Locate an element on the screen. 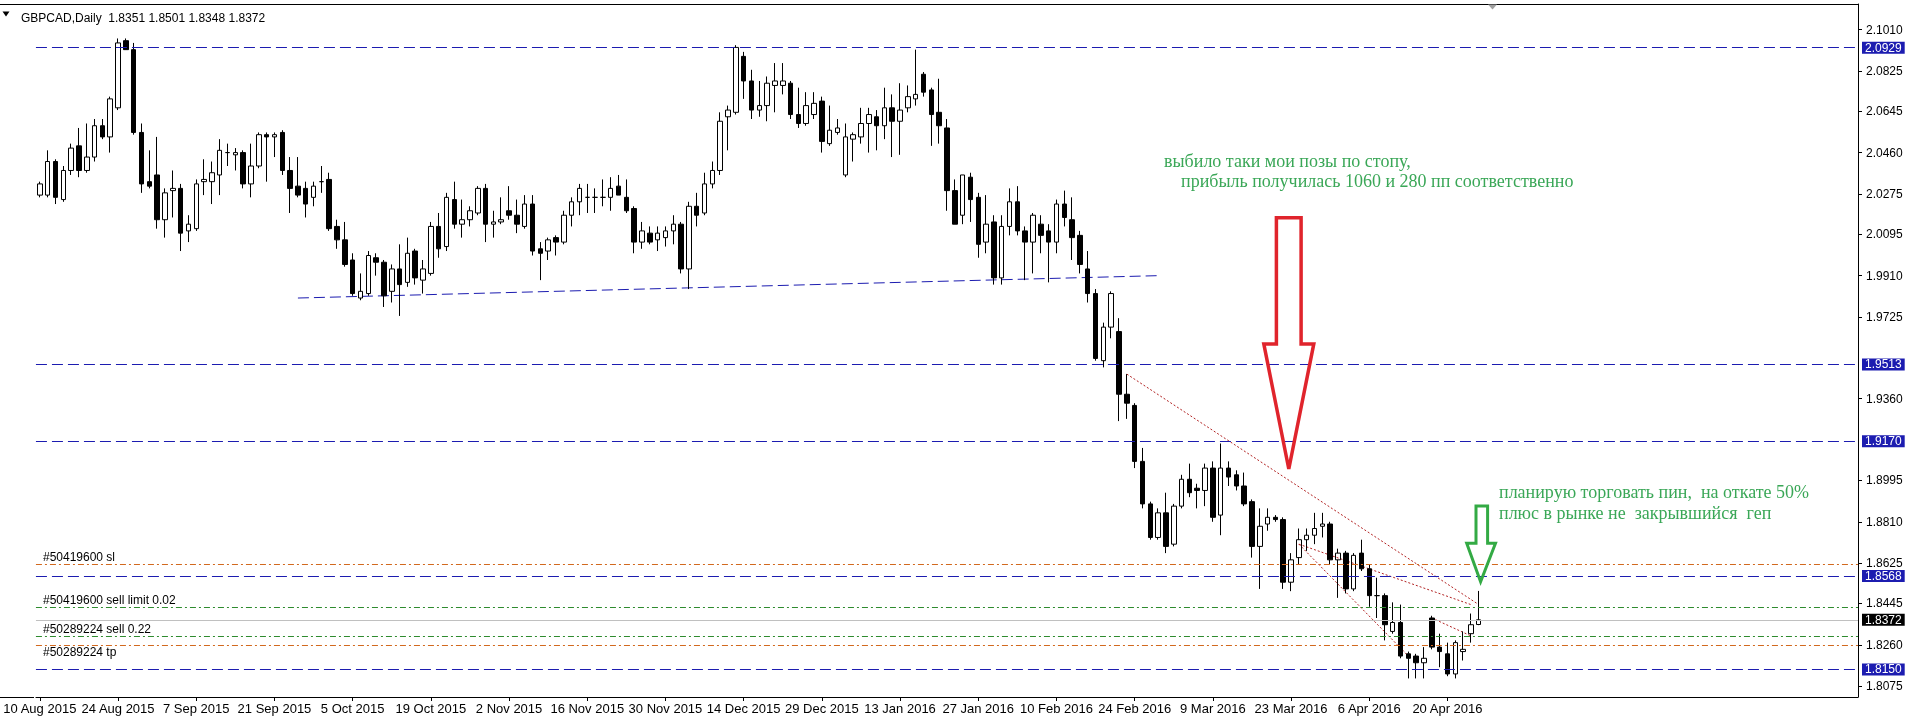 Image resolution: width=1916 pixels, height=726 pixels. y-tick-label: 2.0095 is located at coordinates (1885, 234).